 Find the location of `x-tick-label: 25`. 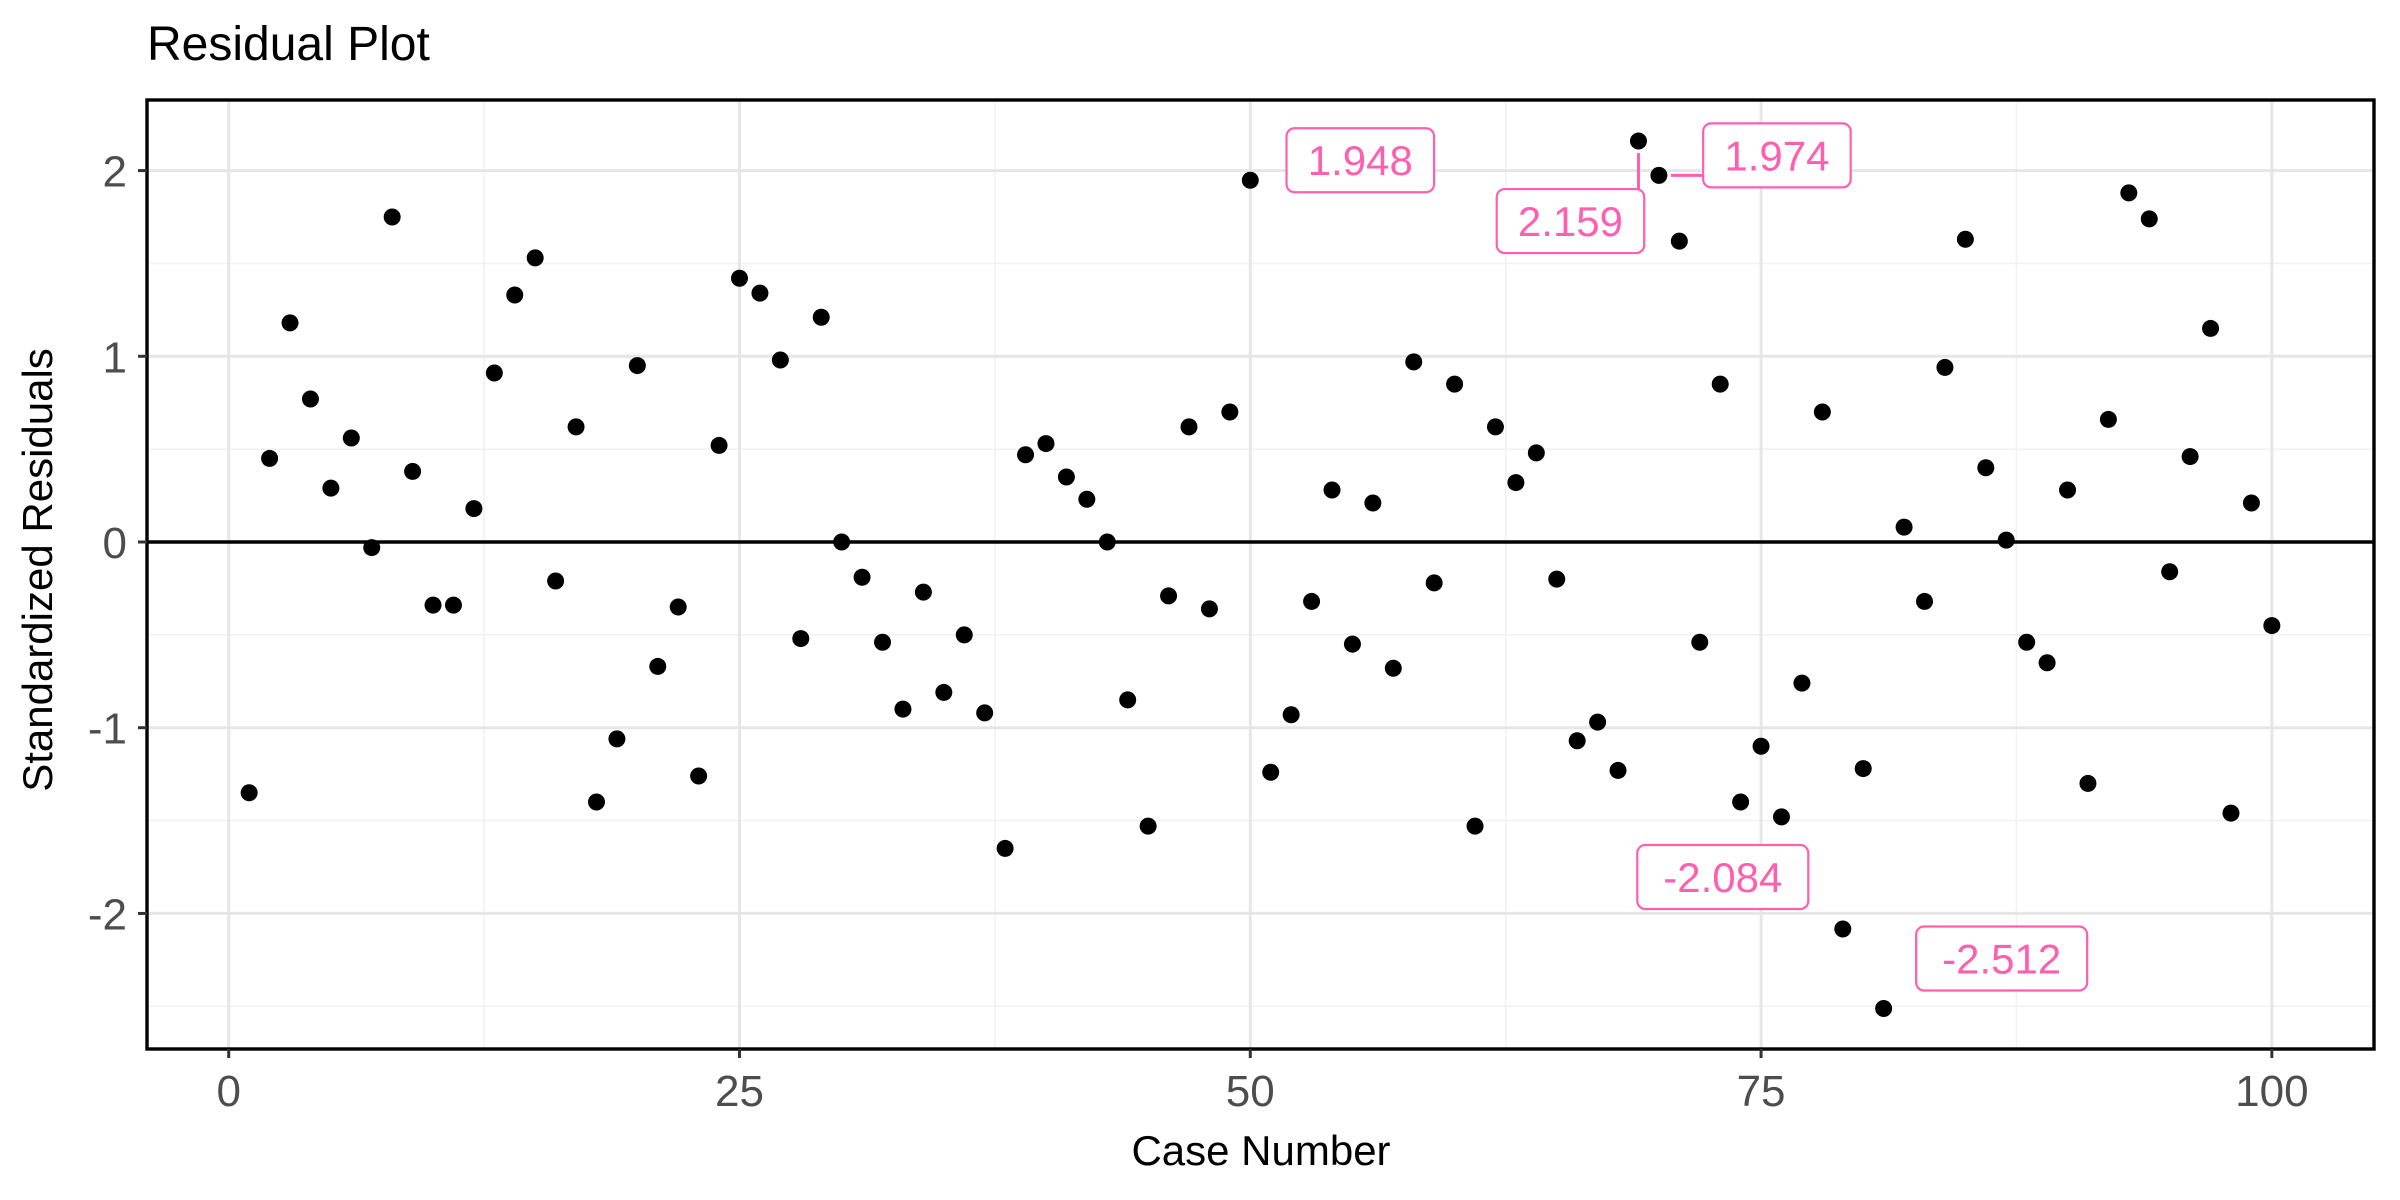

x-tick-label: 25 is located at coordinates (739, 1091).